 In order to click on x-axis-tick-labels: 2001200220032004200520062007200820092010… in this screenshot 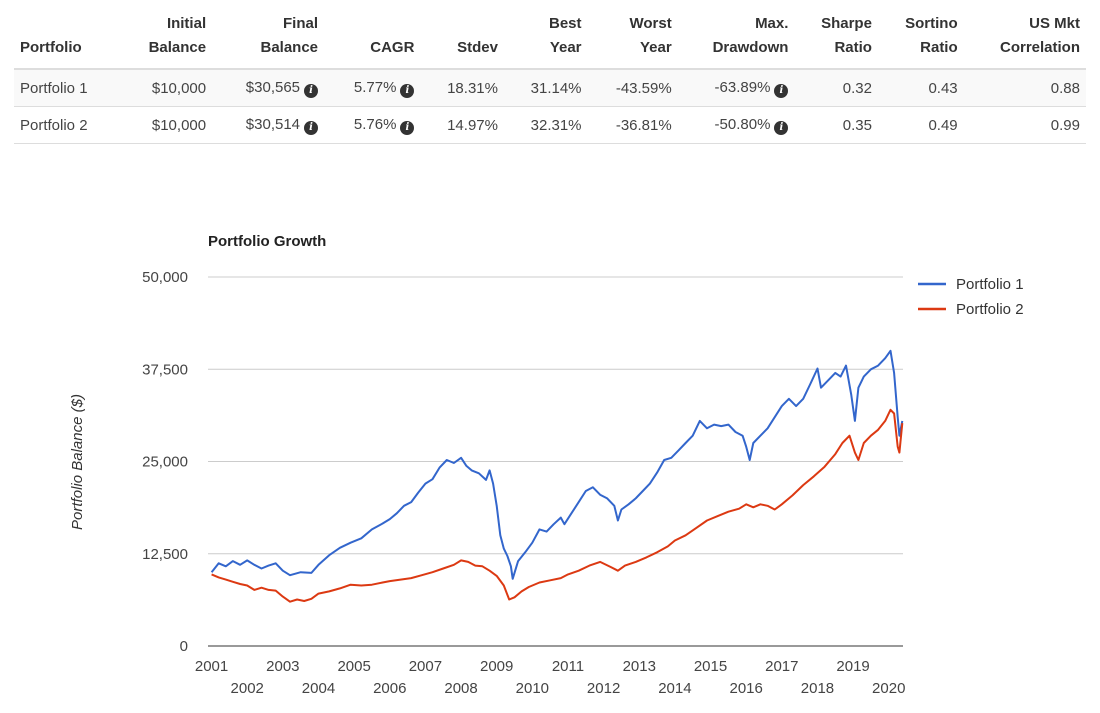, I will do `click(550, 677)`.